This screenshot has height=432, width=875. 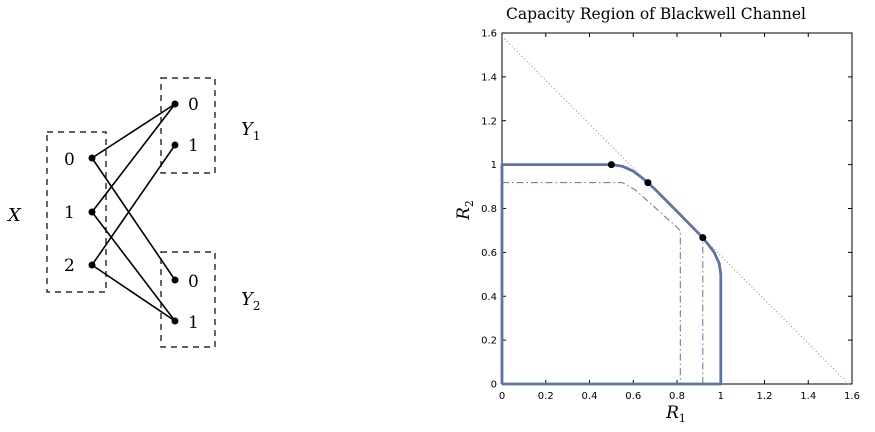 What do you see at coordinates (494, 165) in the screenshot?
I see `y-tick-label: 1` at bounding box center [494, 165].